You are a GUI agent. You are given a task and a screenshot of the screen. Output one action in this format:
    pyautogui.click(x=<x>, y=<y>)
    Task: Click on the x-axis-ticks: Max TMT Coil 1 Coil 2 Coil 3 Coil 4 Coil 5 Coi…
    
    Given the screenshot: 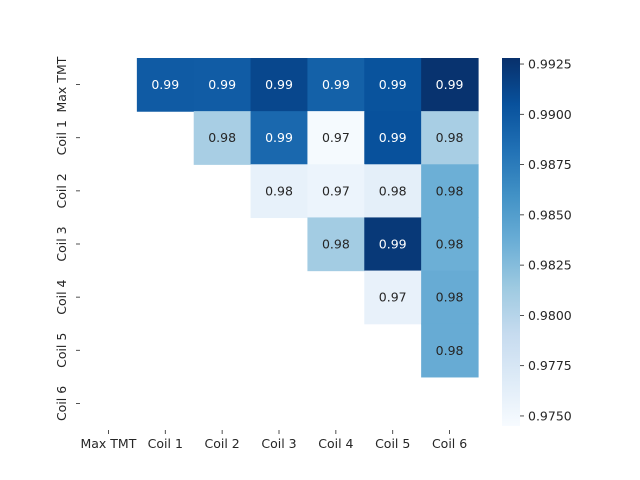 What is the action you would take?
    pyautogui.click(x=273, y=440)
    